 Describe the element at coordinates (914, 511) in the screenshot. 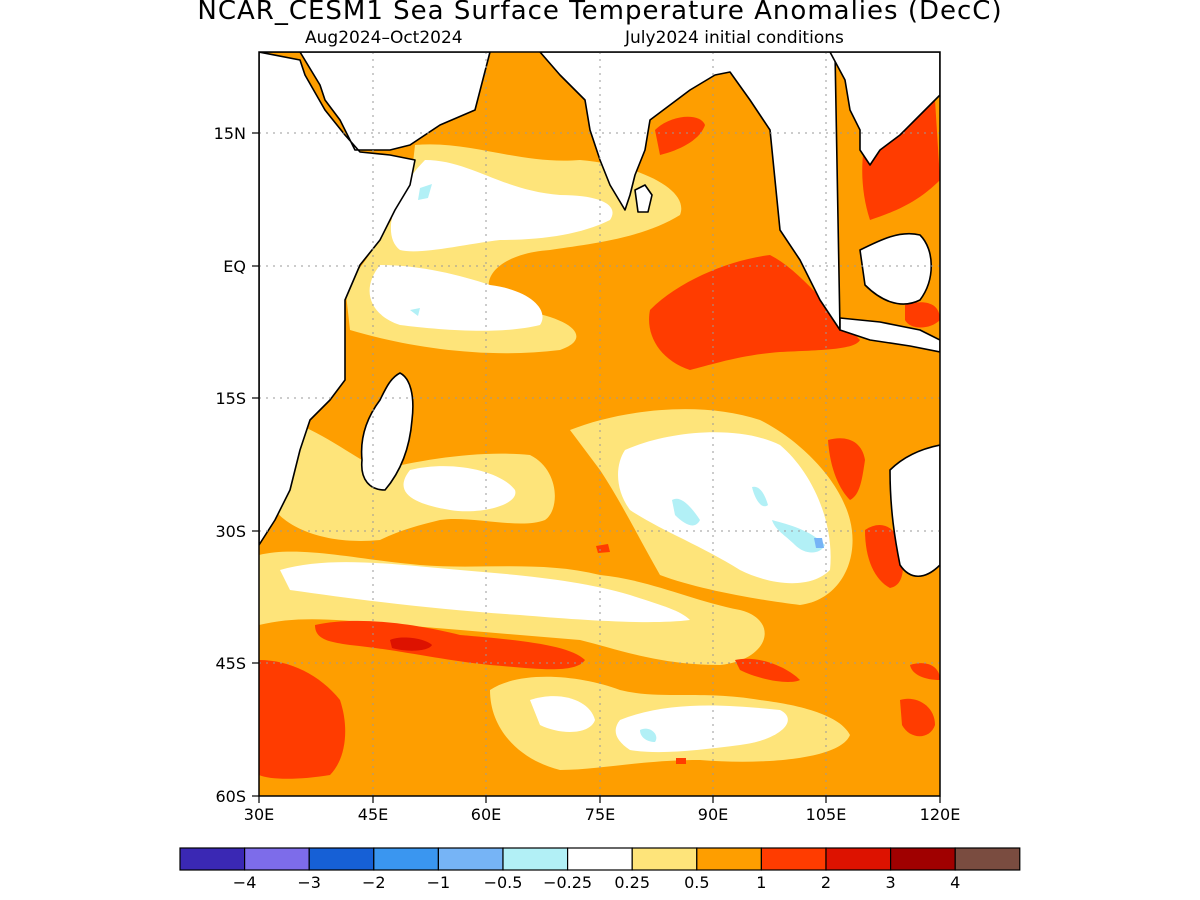

I see `australia-land` at that location.